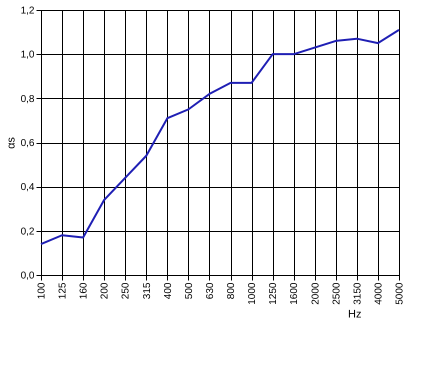 The width and height of the screenshot is (436, 368). What do you see at coordinates (400, 293) in the screenshot?
I see `x-tick-label: 5000` at bounding box center [400, 293].